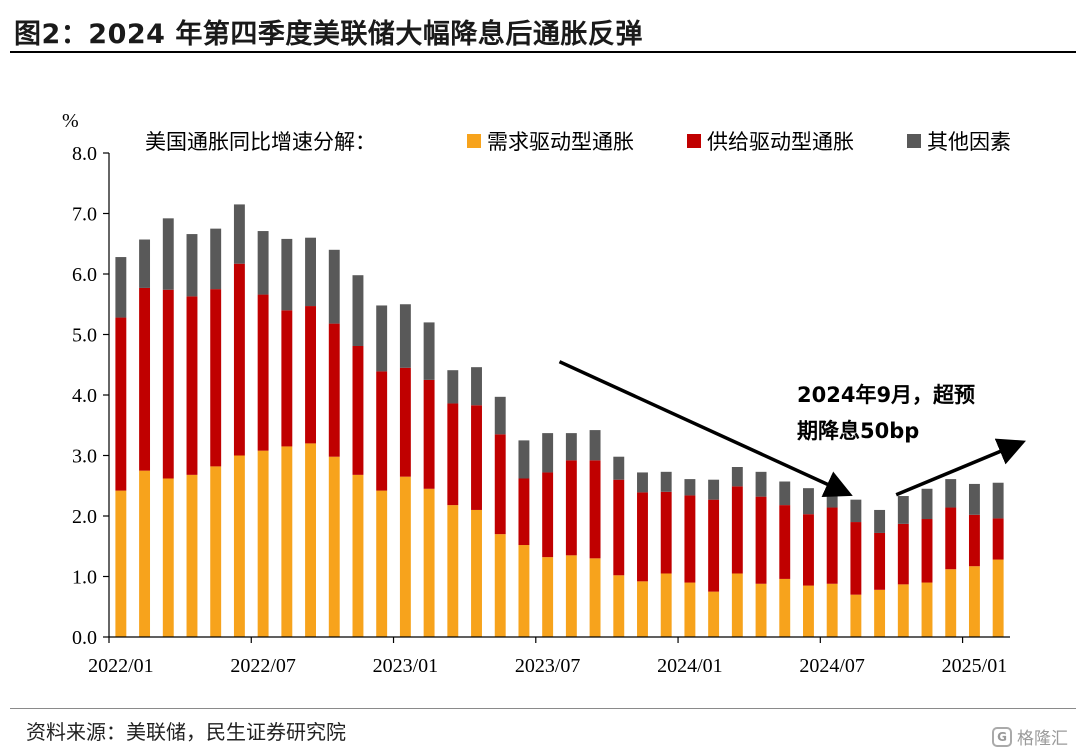 This screenshot has height=756, width=1080. I want to click on y-tick-label: 1.0, so click(84, 578).